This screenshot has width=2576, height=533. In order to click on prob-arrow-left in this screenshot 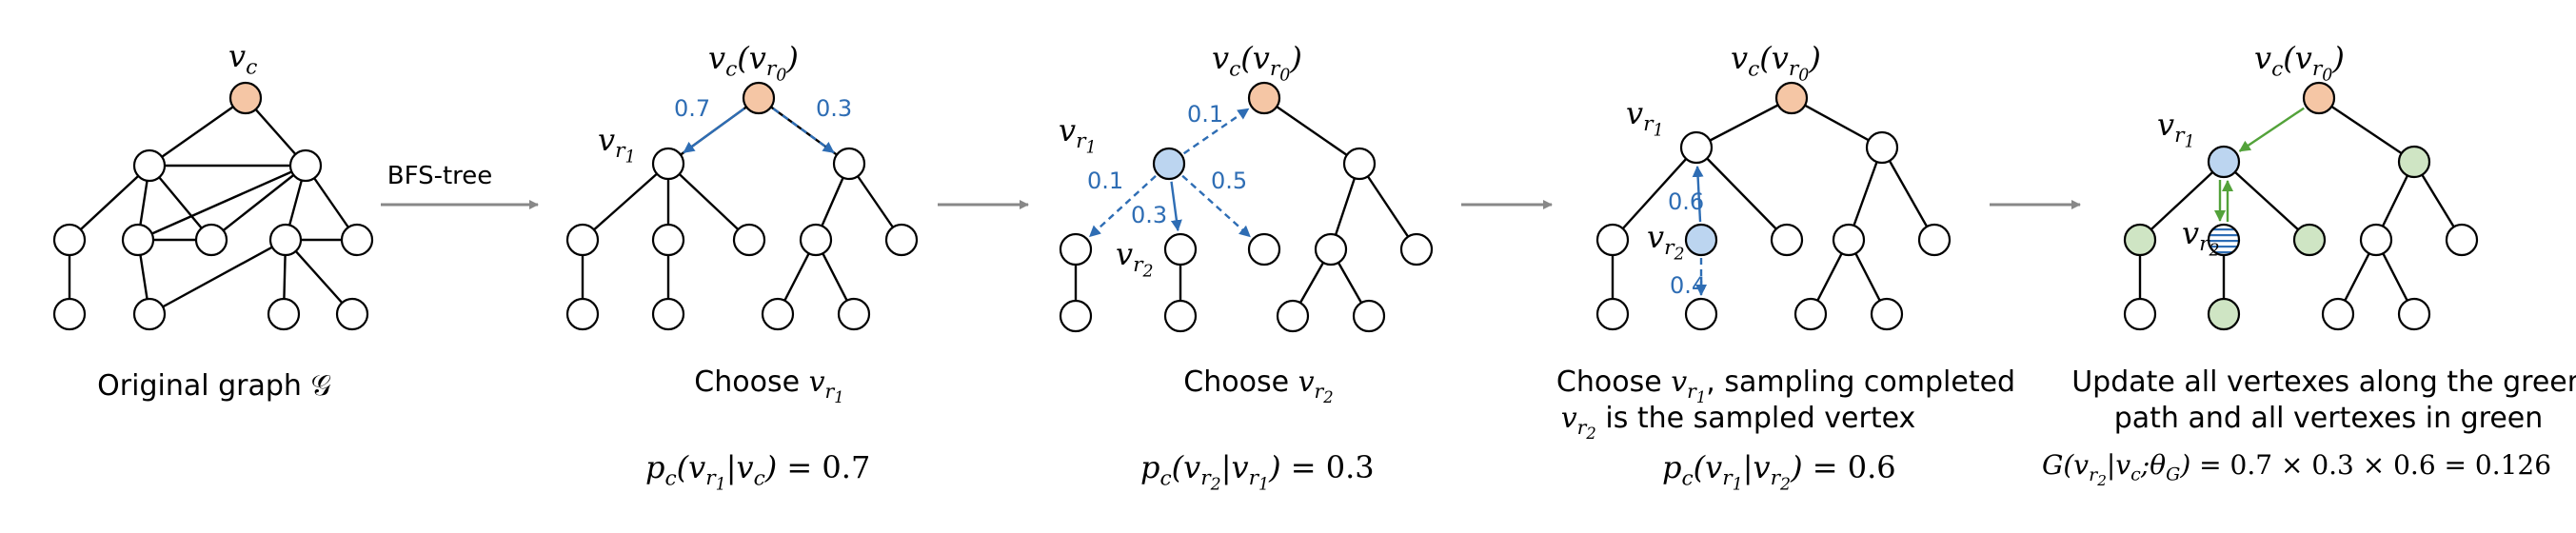, I will do `click(714, 131)`.